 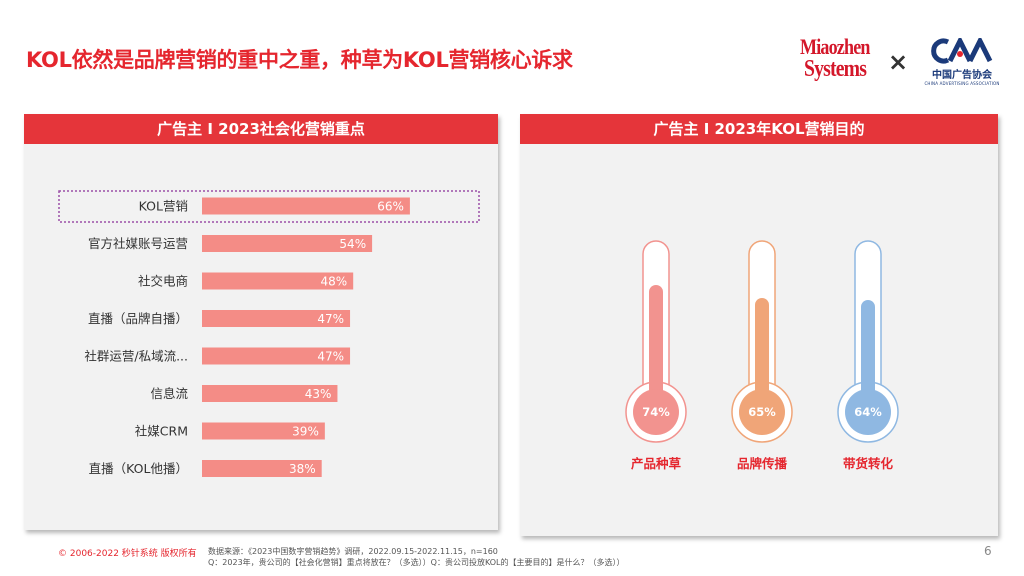 I want to click on value-label-2: 54%, so click(x=352, y=244).